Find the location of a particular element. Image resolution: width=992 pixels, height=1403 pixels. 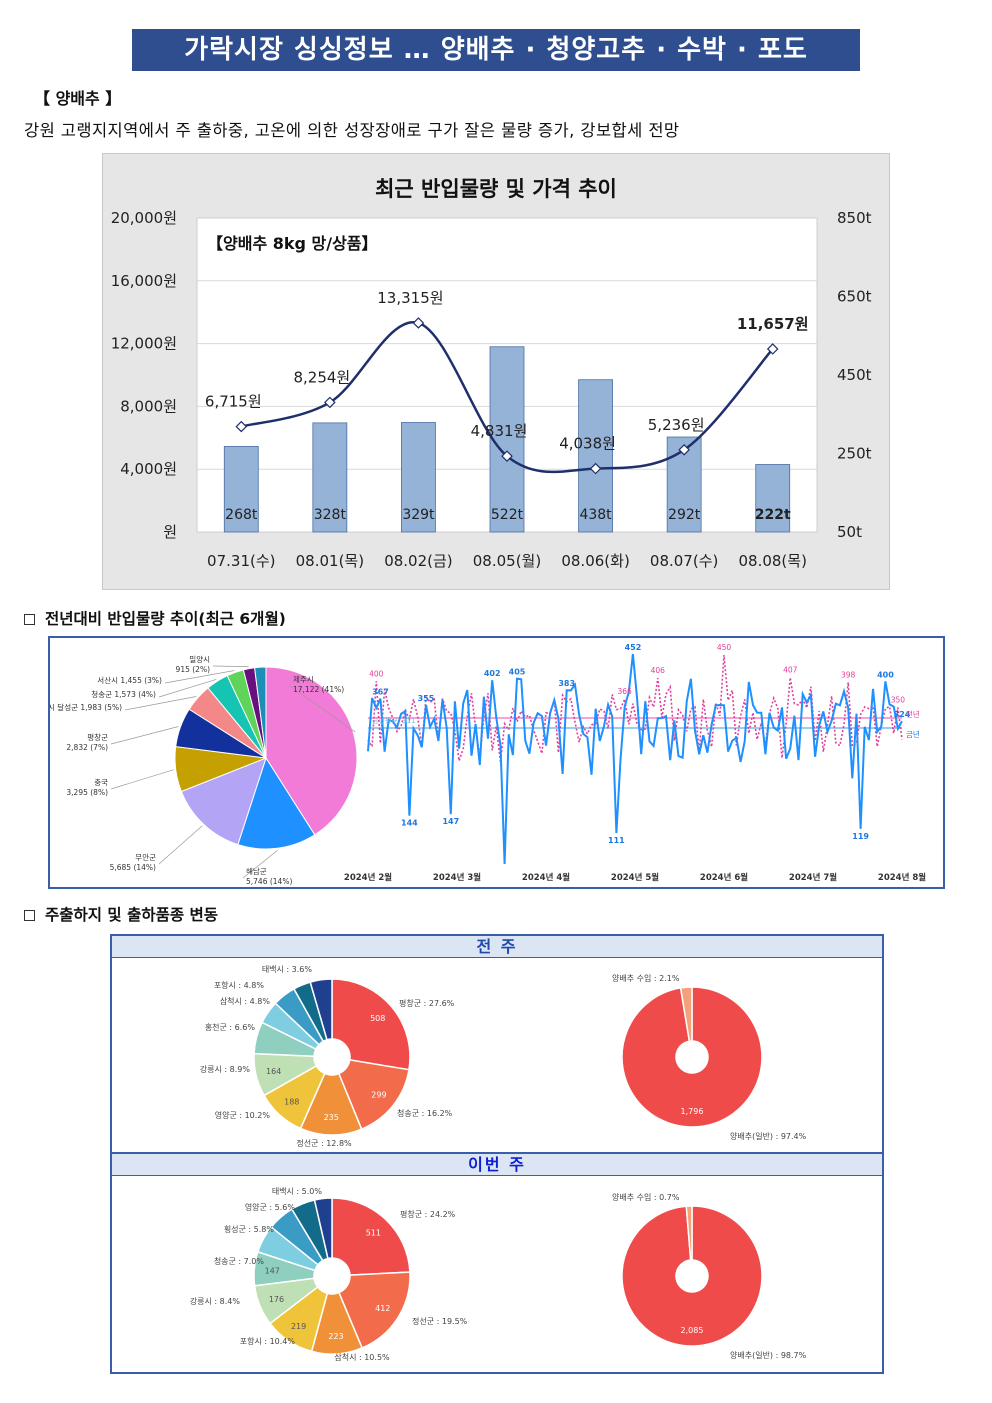

donut-value: 235 is located at coordinates (331, 1117).